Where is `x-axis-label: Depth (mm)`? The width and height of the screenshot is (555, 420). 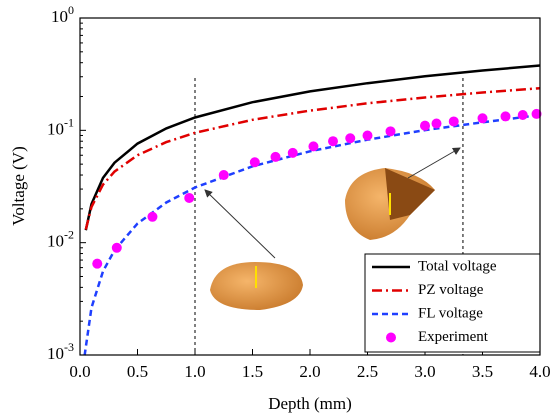 x-axis-label: Depth (mm) is located at coordinates (310, 403).